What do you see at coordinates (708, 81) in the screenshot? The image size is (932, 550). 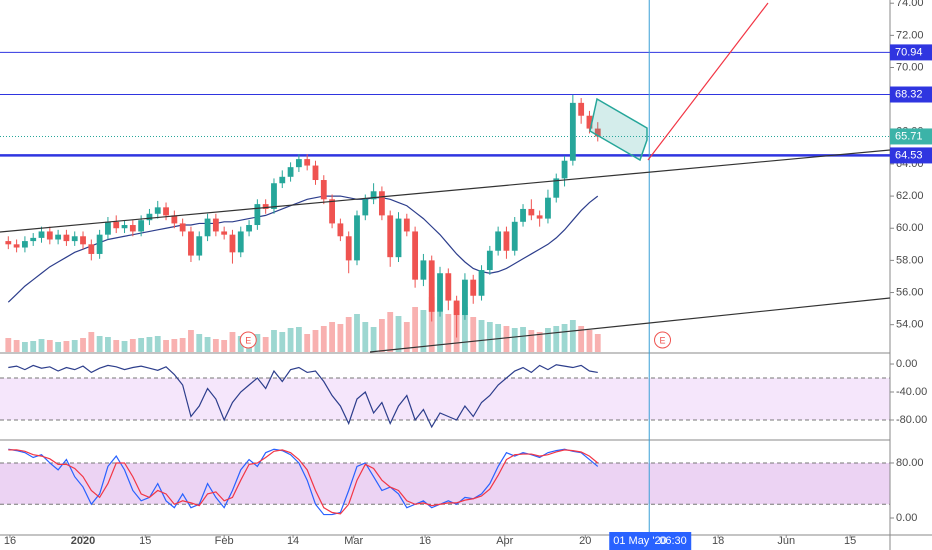 I see `projection-line` at bounding box center [708, 81].